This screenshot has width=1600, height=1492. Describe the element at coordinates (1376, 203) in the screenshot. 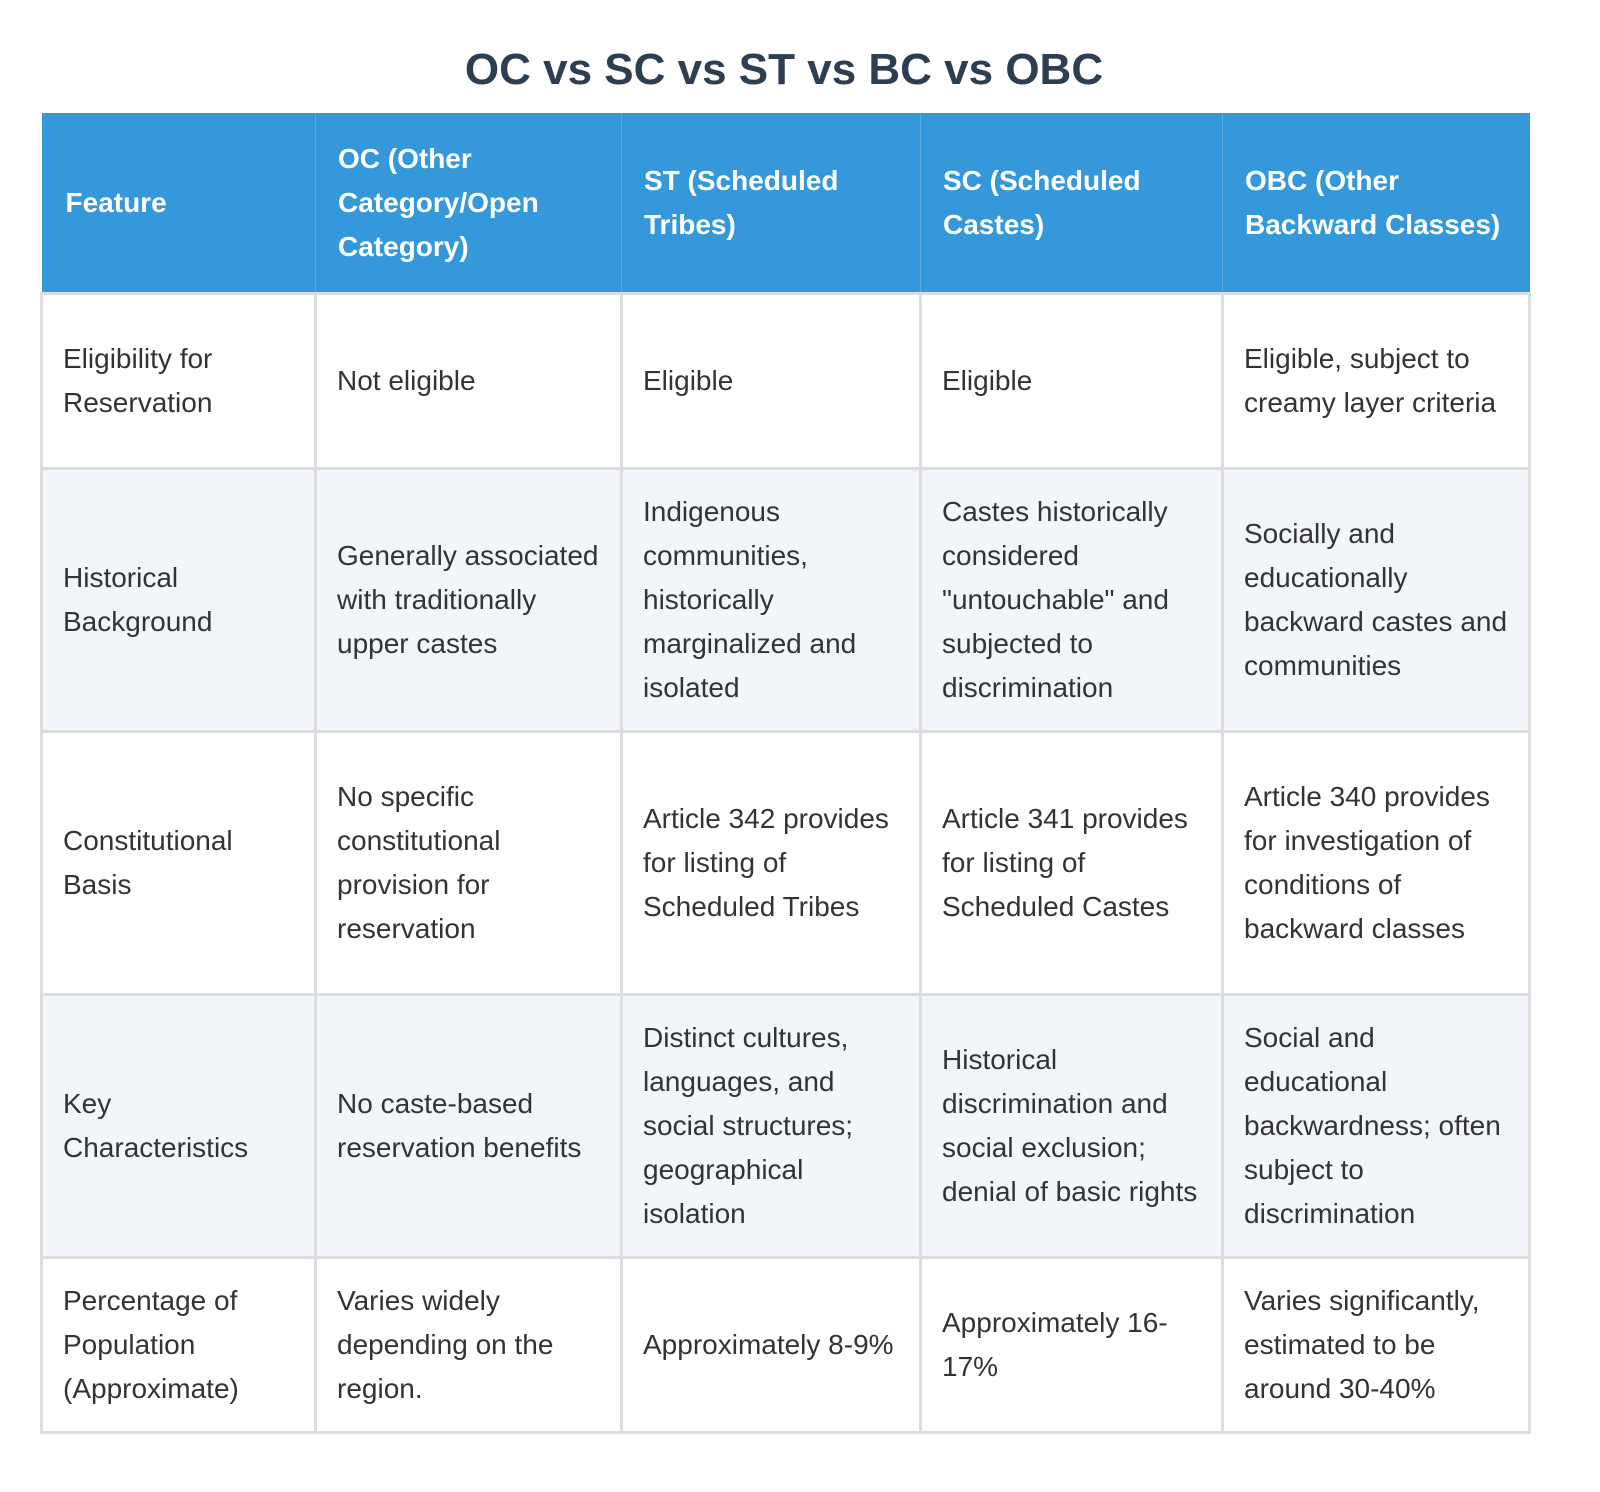

I see `header-obc: OBC (Other Backward Classes)` at that location.